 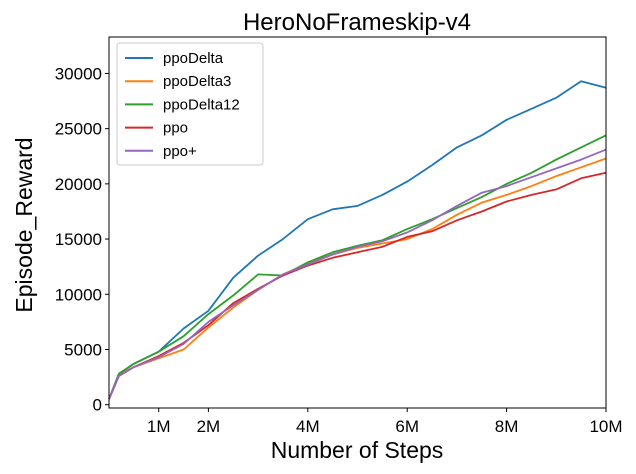 I want to click on legend-label-2: ppoDelta12, so click(x=201, y=104).